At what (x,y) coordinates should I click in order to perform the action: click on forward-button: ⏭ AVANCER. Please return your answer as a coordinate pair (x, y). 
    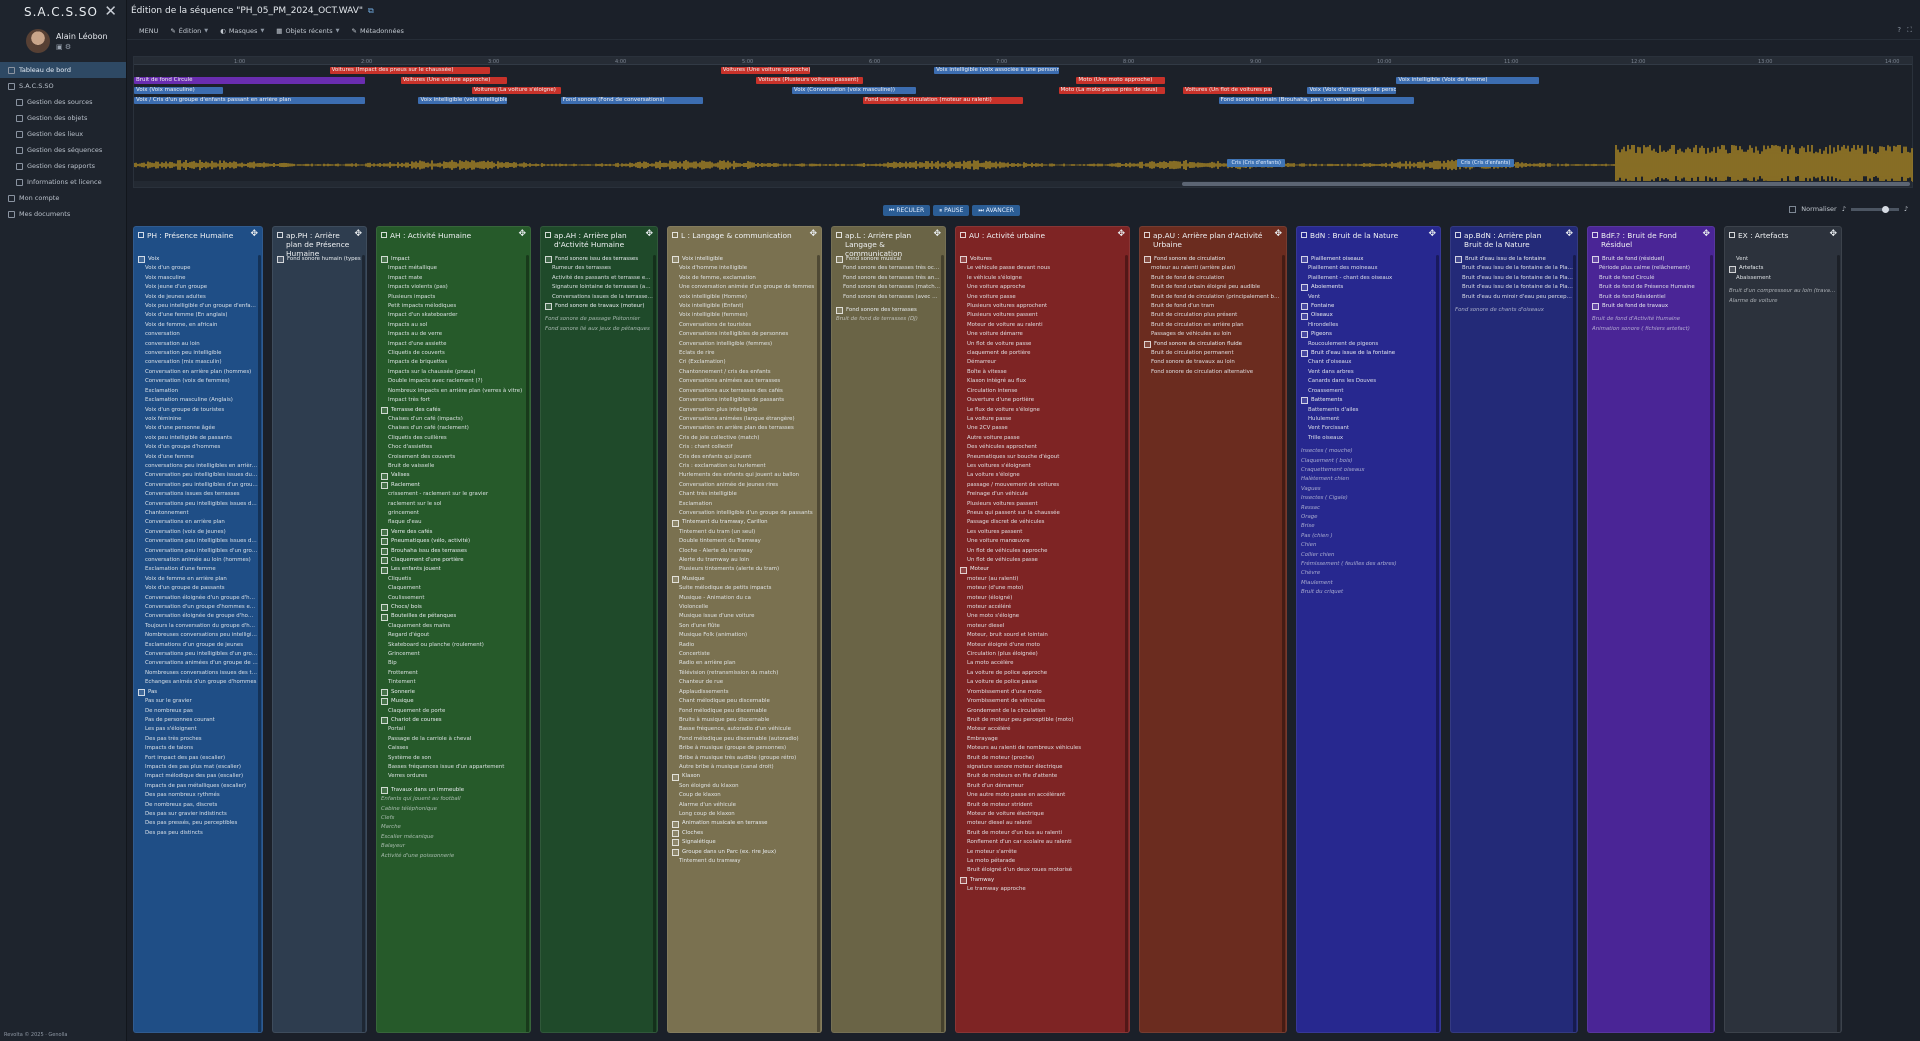
    Looking at the image, I should click on (996, 210).